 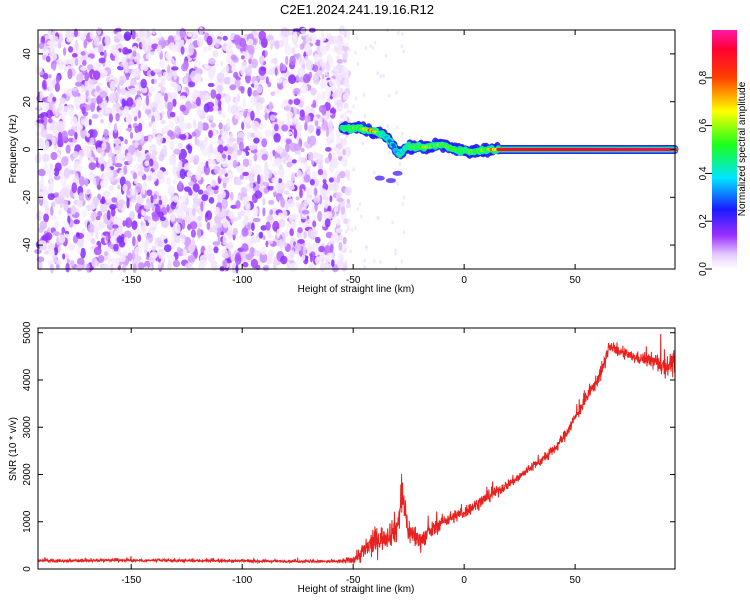 I want to click on spectrogram-x-axis-label: Height of straight line (km), so click(x=356, y=289).